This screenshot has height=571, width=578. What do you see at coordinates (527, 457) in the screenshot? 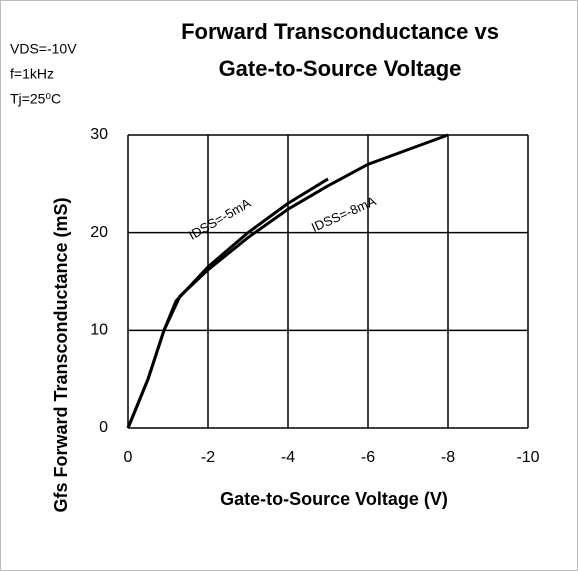
I see `x-tick-label: -10` at bounding box center [527, 457].